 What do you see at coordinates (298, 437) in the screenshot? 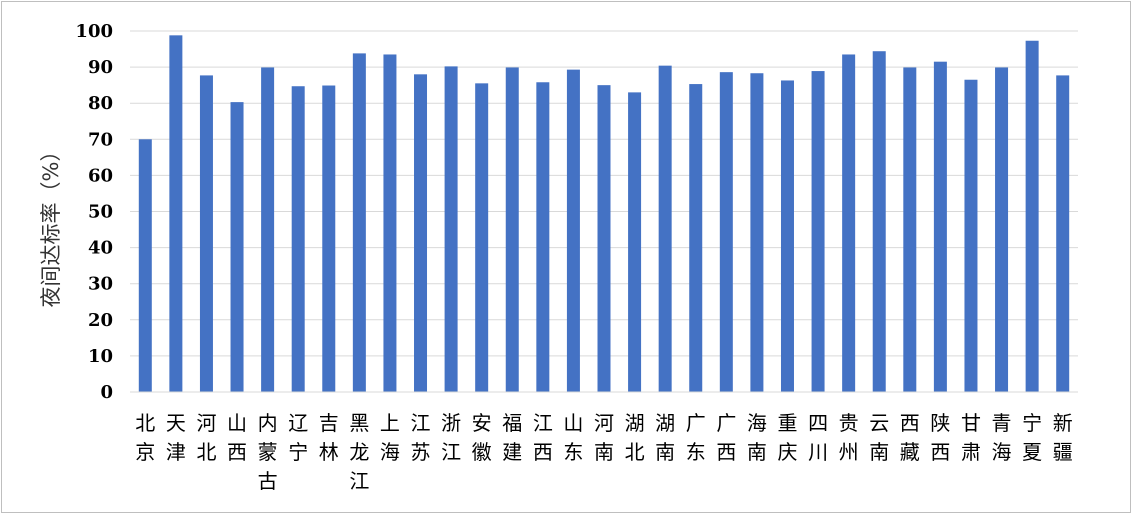
I see `x-category-label: 辽宁` at bounding box center [298, 437].